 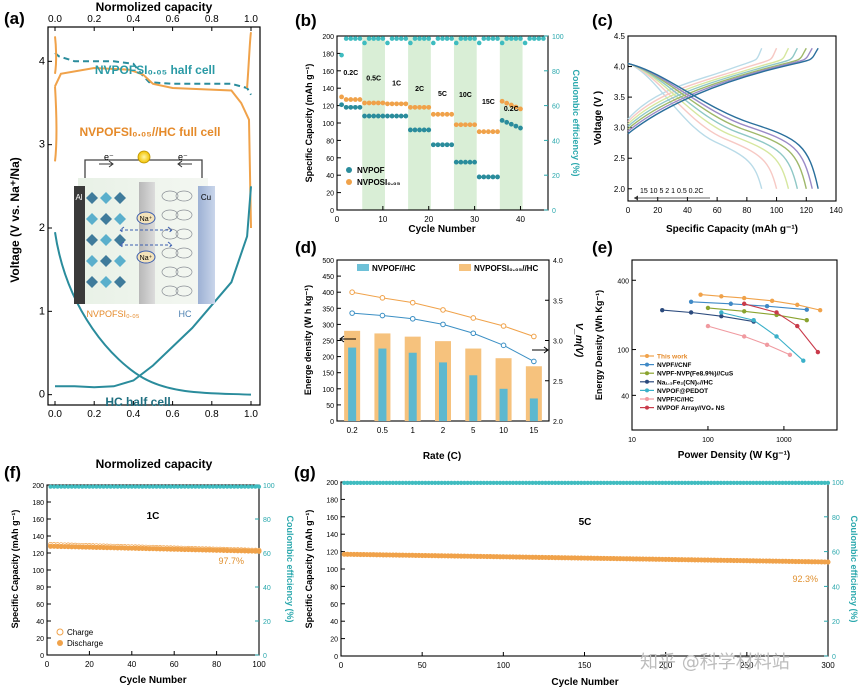 What do you see at coordinates (80, 632) in the screenshot?
I see `legend-charge: Charge` at bounding box center [80, 632].